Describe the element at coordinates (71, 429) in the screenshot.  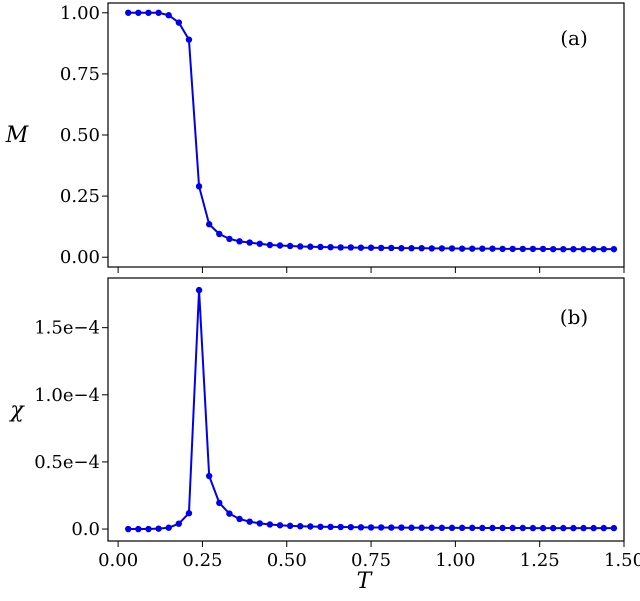
I see `panel-b-y-ticks: 0.0 0.5e−4 1.0e−4 1.5e−4` at that location.